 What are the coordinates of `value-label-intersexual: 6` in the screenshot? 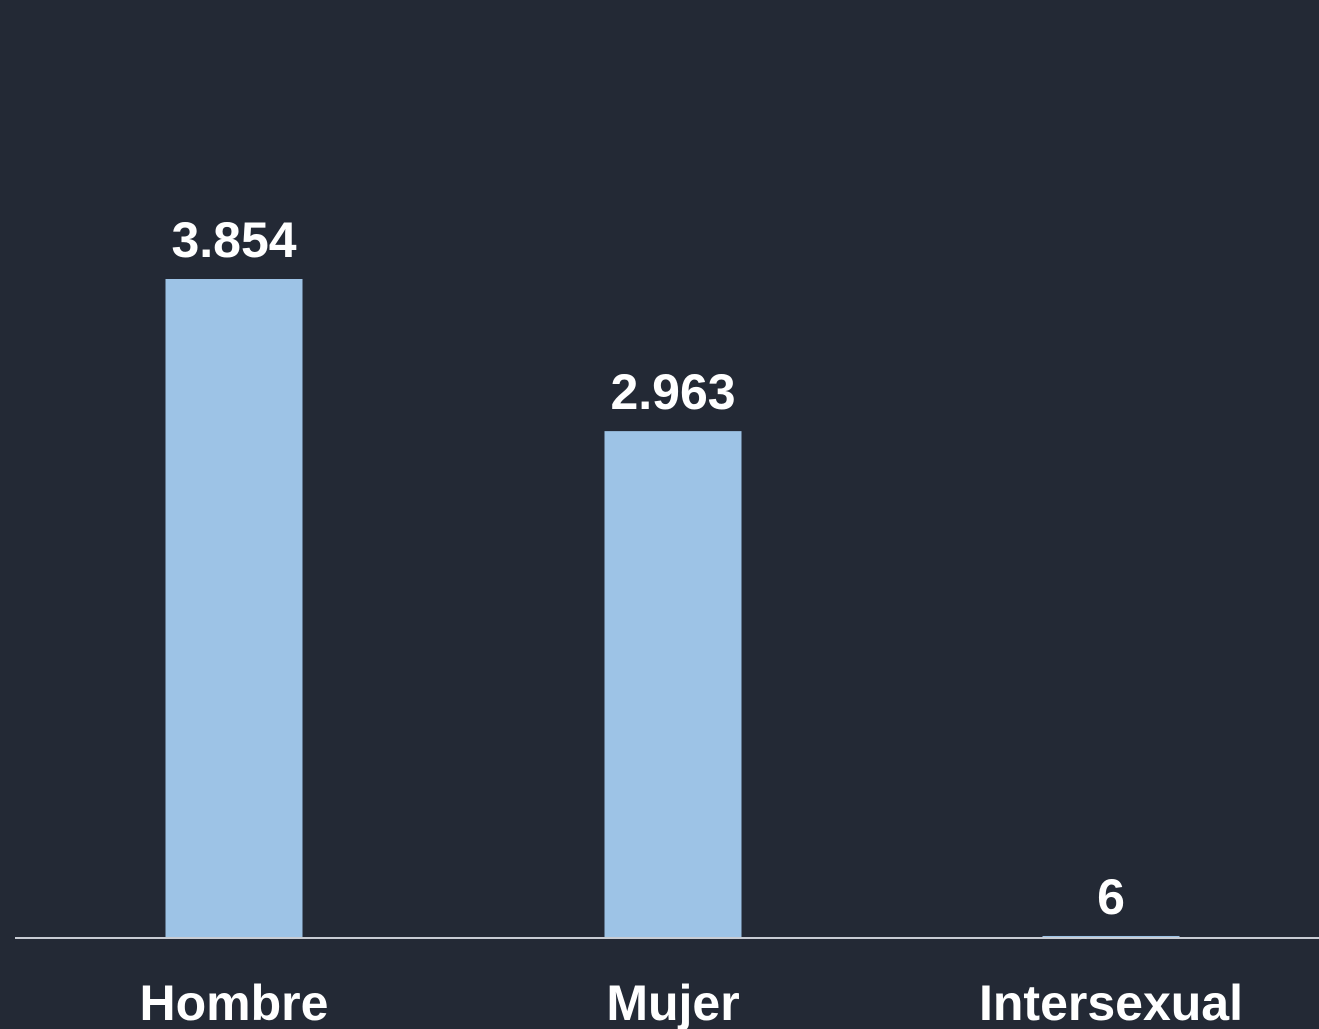 It's located at (1111, 897).